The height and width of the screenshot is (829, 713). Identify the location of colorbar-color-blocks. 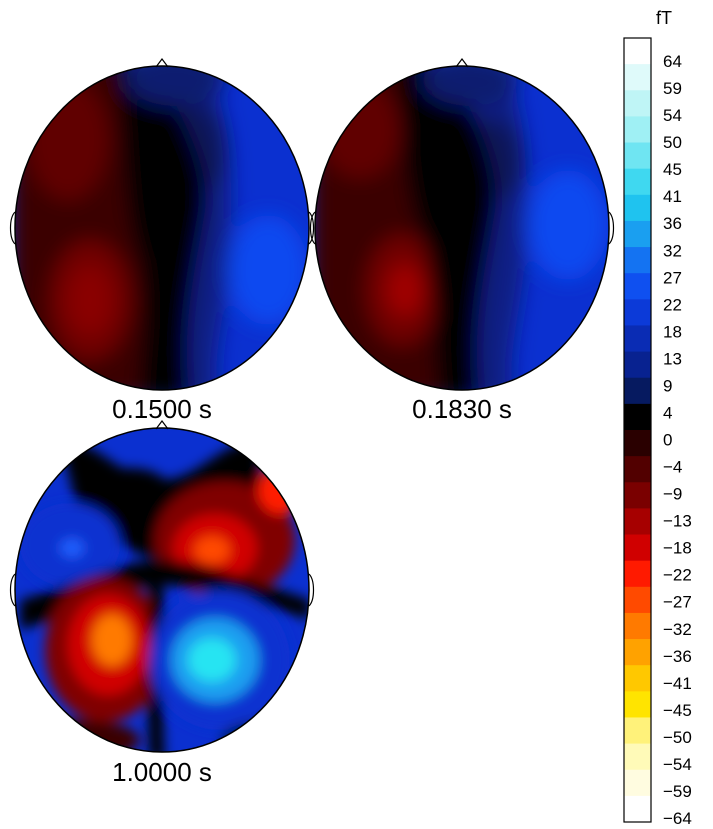
(637, 430).